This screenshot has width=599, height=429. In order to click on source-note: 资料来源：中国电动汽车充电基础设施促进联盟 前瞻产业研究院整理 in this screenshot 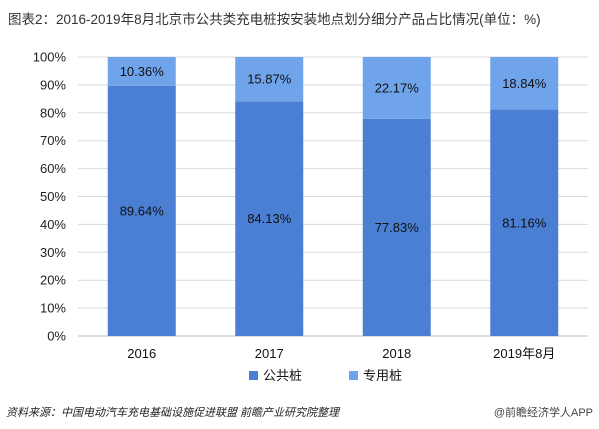, I will do `click(173, 413)`.